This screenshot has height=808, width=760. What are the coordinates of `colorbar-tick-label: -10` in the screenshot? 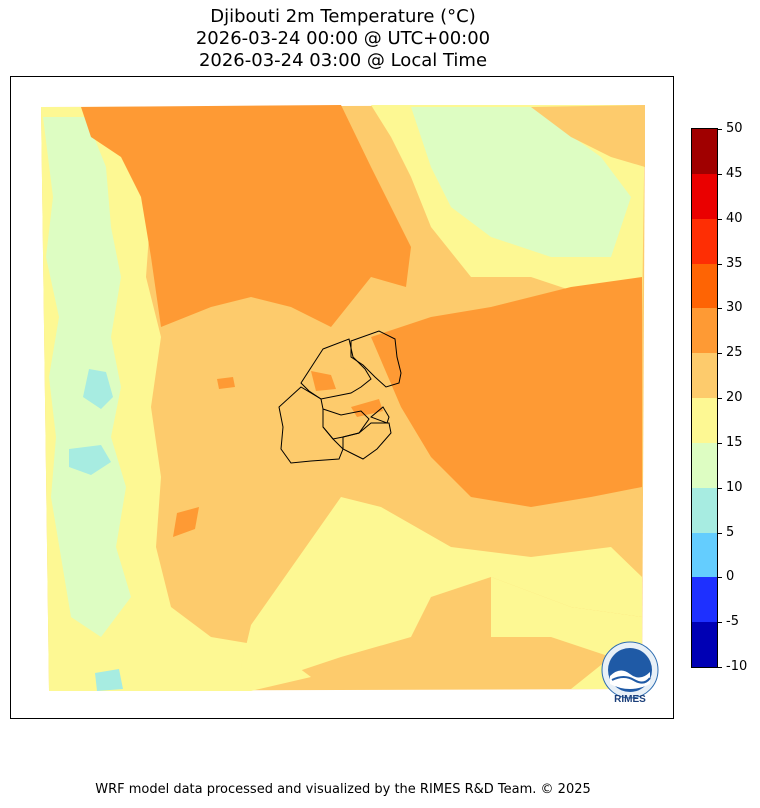 It's located at (737, 666).